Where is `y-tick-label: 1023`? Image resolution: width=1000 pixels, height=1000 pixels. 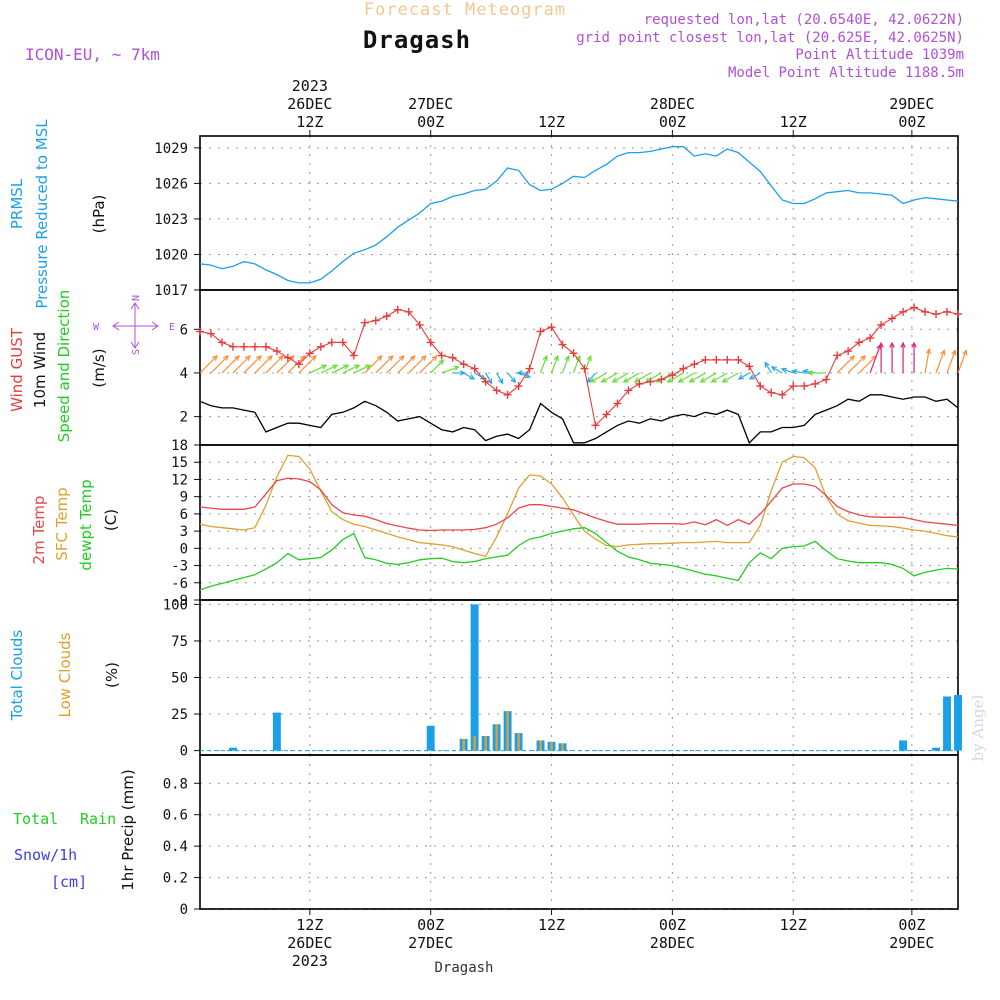
y-tick-label: 1023 is located at coordinates (171, 220).